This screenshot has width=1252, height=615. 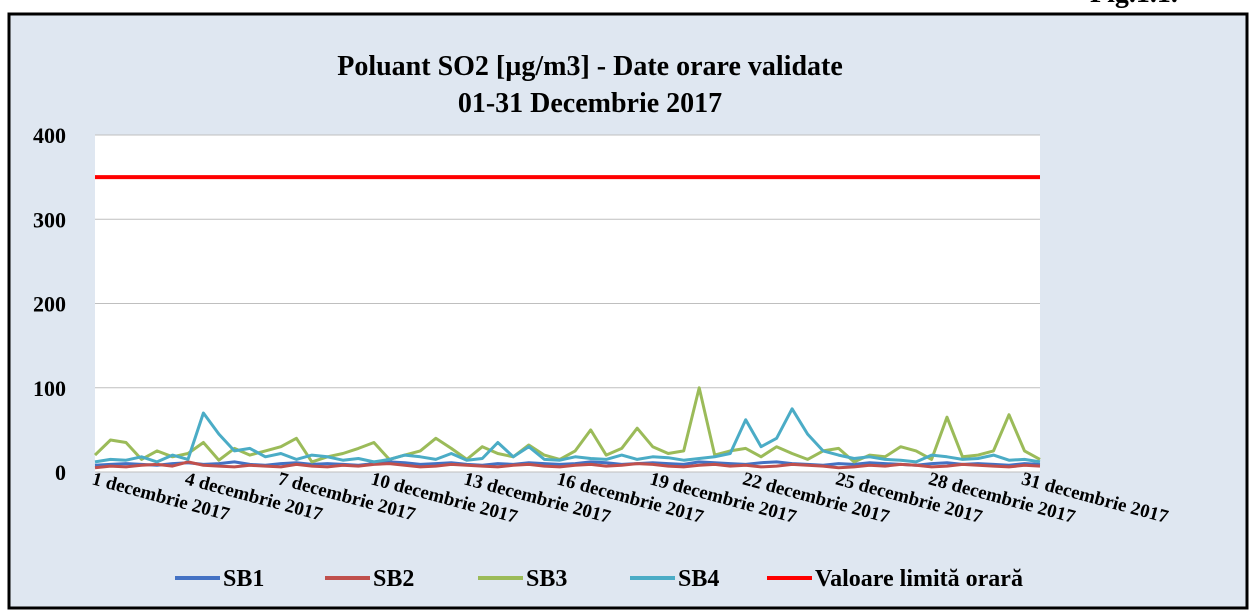 What do you see at coordinates (60, 472) in the screenshot?
I see `y-tick-label: 0` at bounding box center [60, 472].